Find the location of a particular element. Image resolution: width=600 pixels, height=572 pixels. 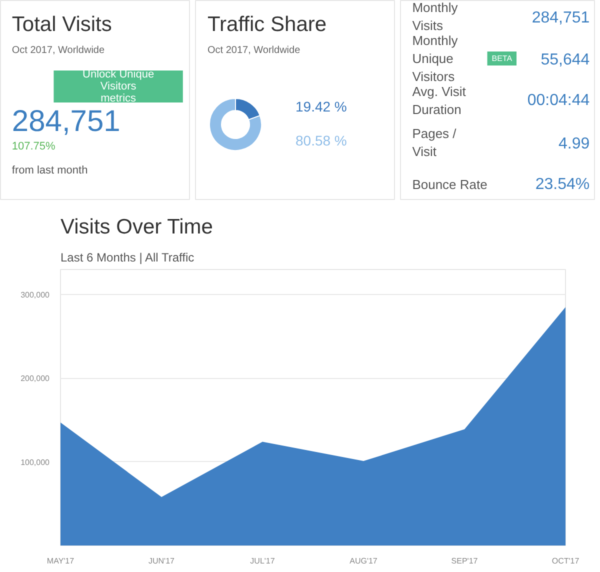

text: Monthly Unique Visitors is located at coordinates (435, 58).